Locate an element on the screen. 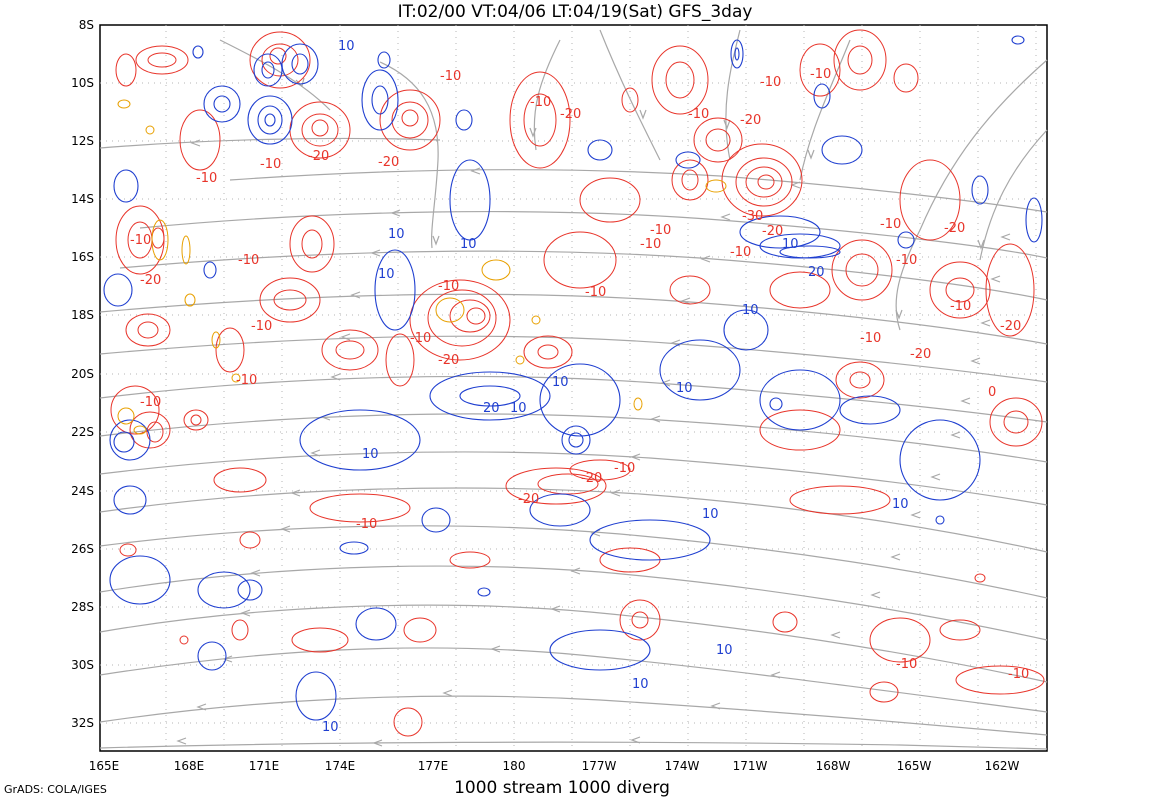 This screenshot has height=800, width=1150. lat-tick-label: 10S is located at coordinates (82, 83).